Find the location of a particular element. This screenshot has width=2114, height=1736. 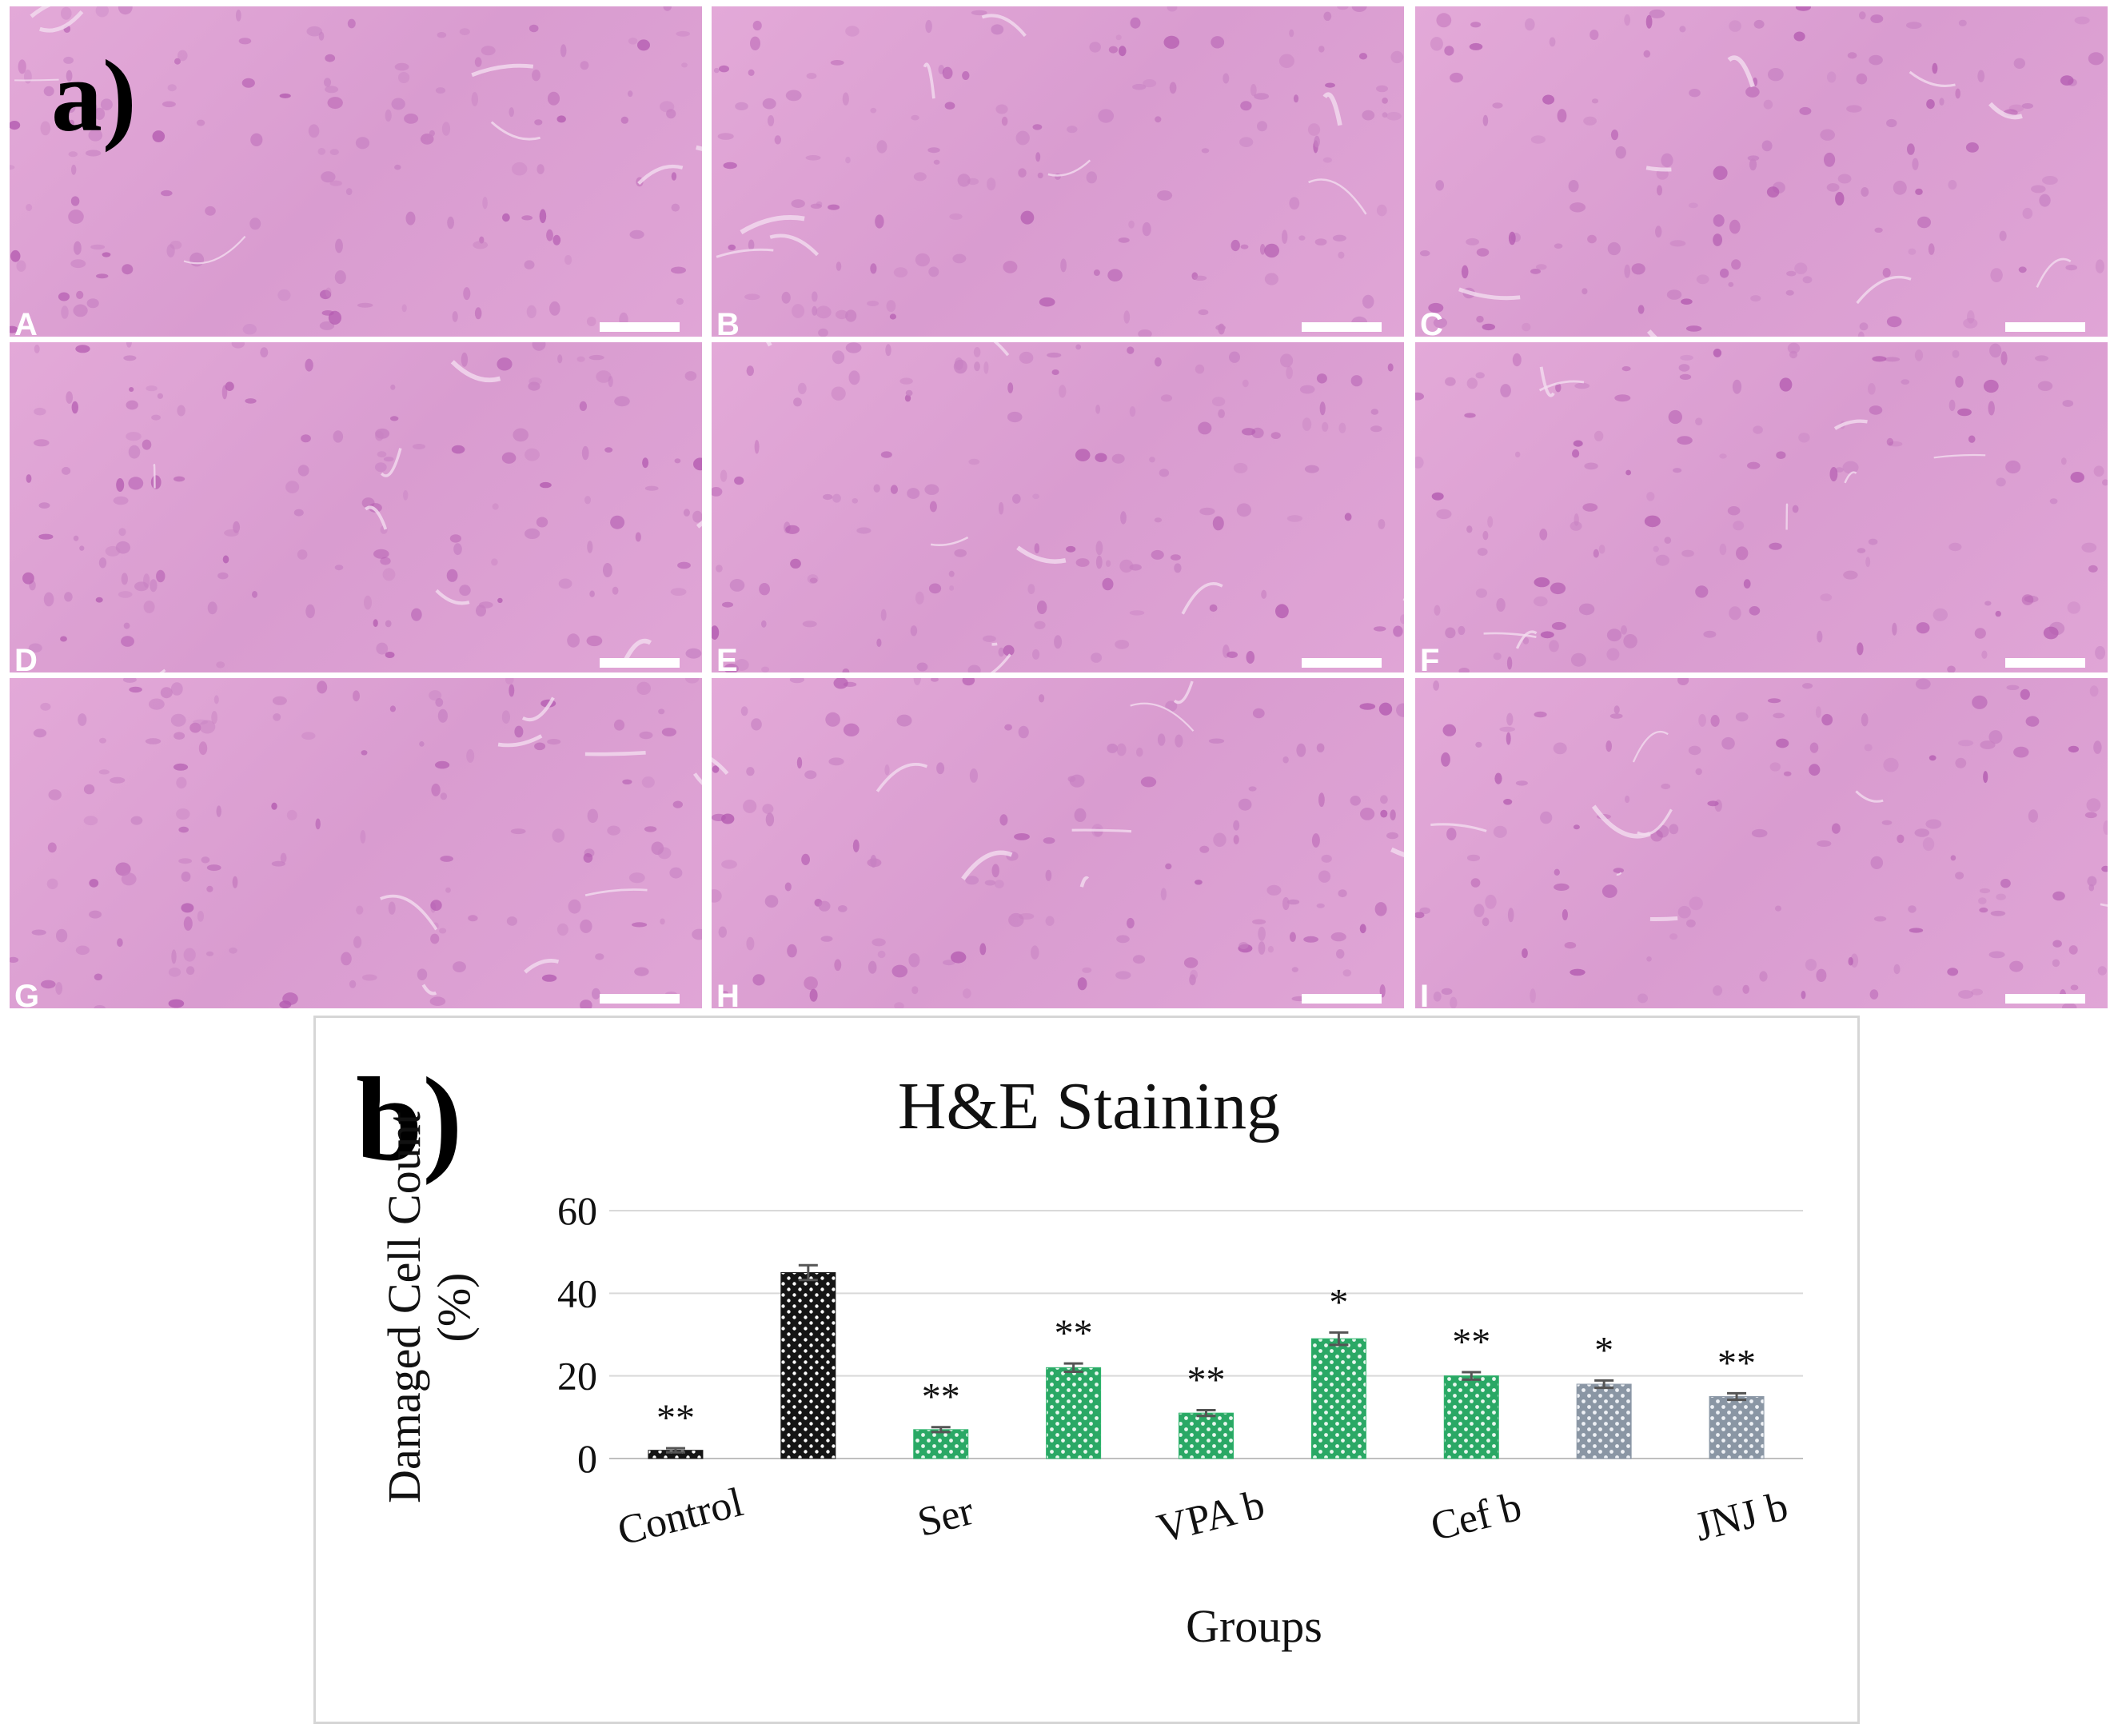

tile-letter: E is located at coordinates (728, 657).